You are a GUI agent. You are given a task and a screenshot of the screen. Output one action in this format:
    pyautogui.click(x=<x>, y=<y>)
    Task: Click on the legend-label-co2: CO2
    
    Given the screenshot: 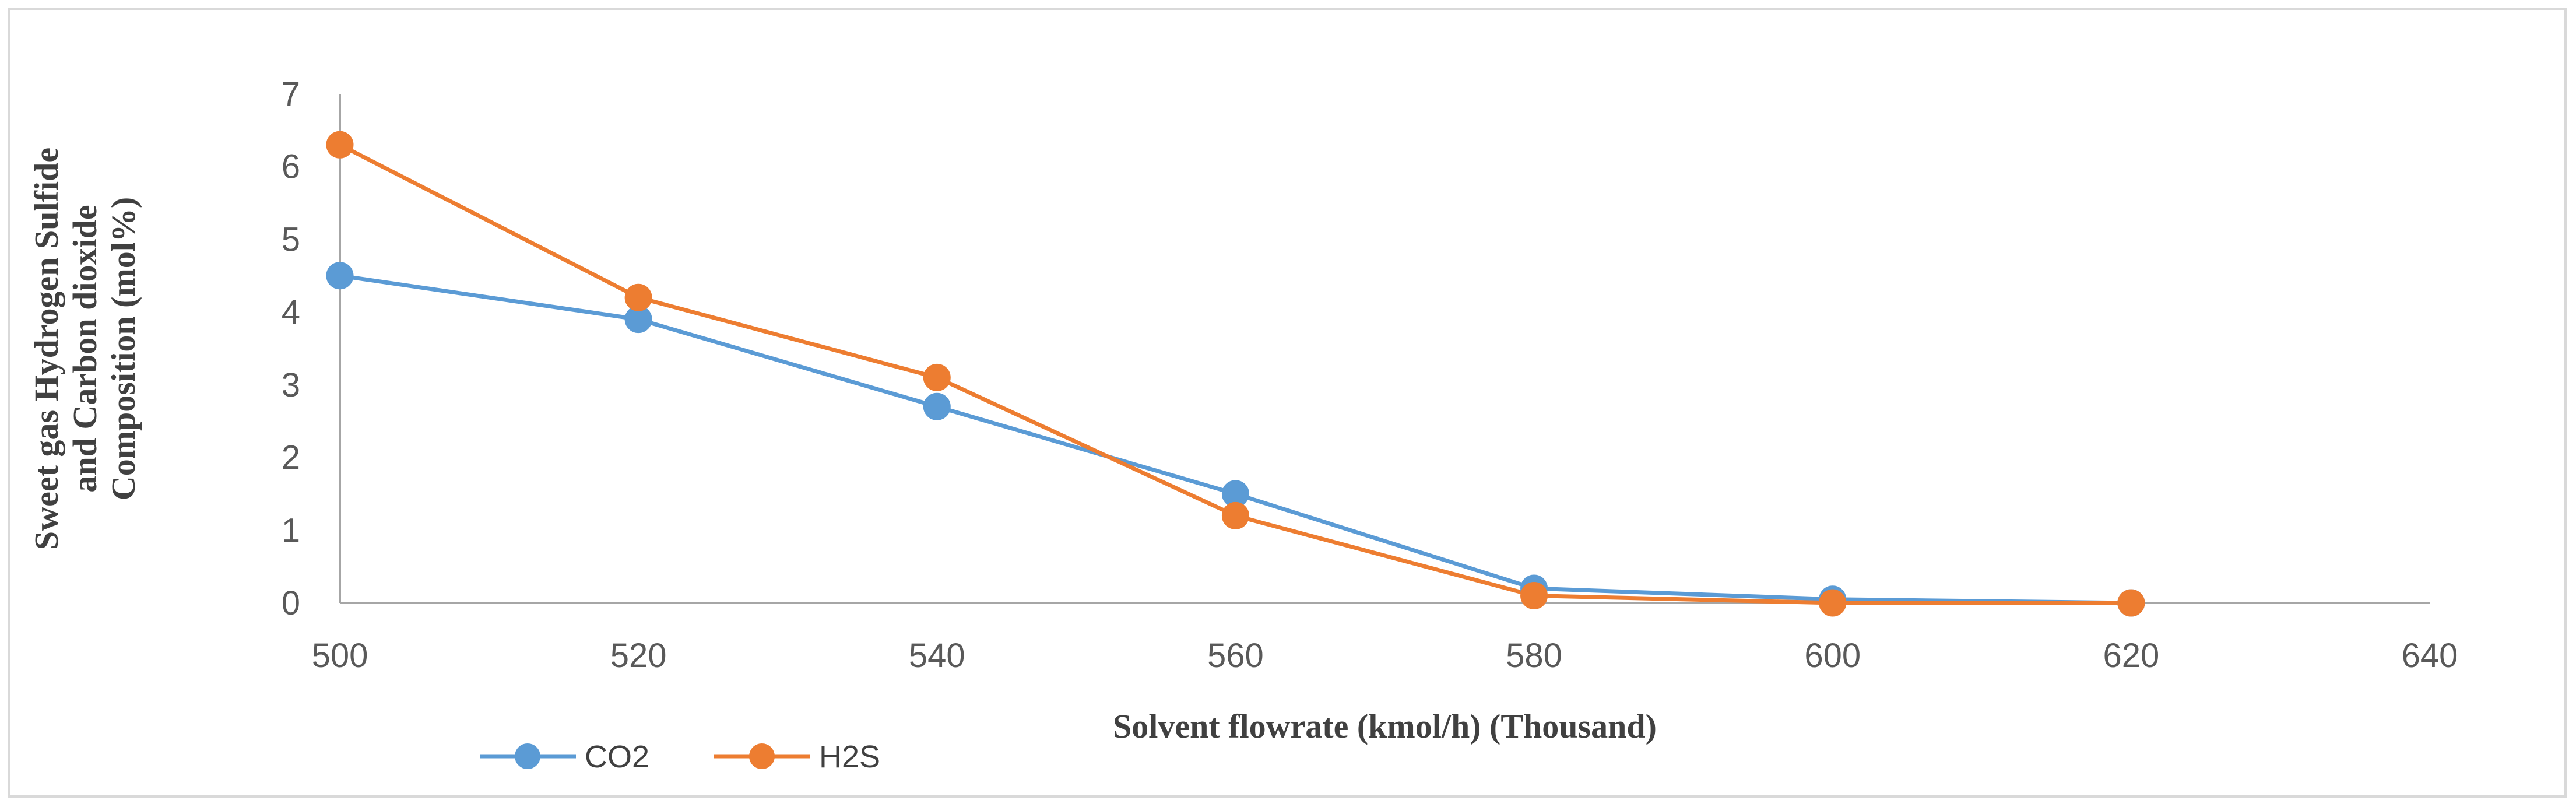 What is the action you would take?
    pyautogui.click(x=617, y=756)
    